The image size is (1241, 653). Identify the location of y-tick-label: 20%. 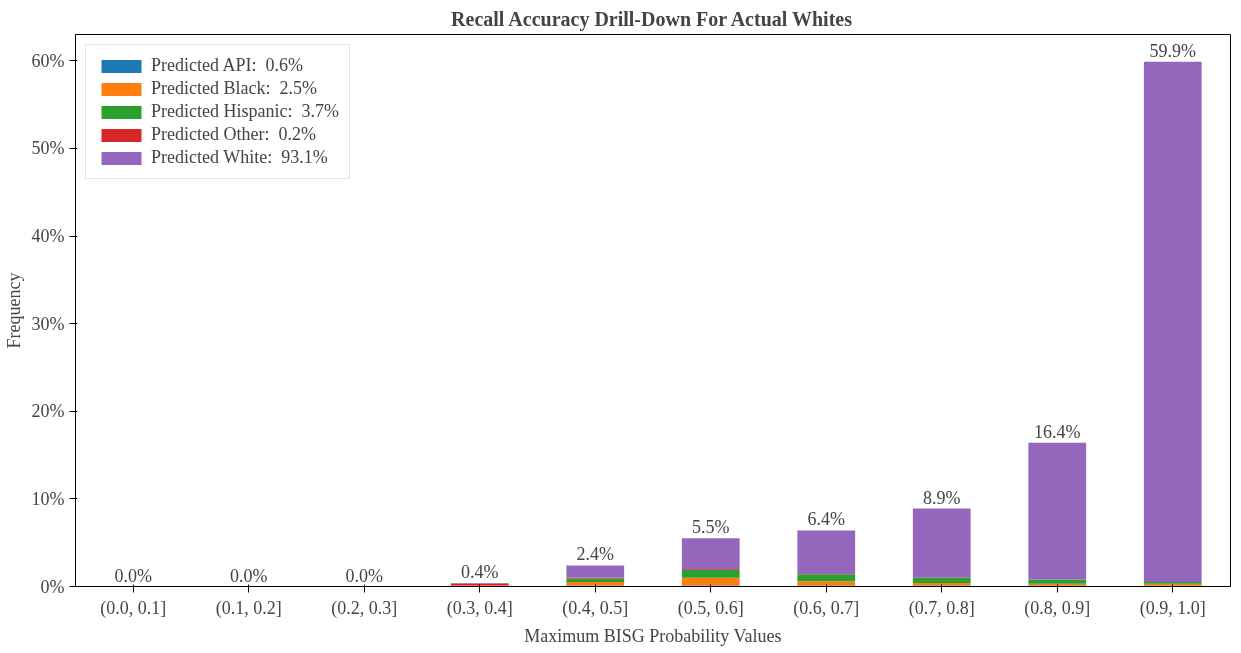
(48, 411).